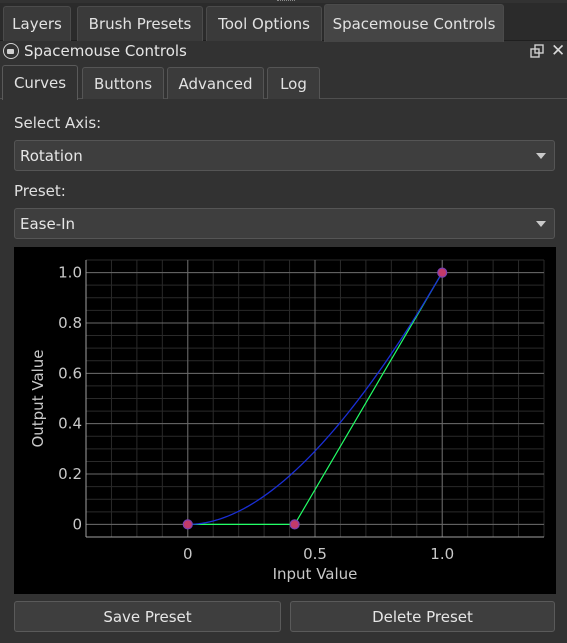  I want to click on x-tick-label: 0.5, so click(315, 554).